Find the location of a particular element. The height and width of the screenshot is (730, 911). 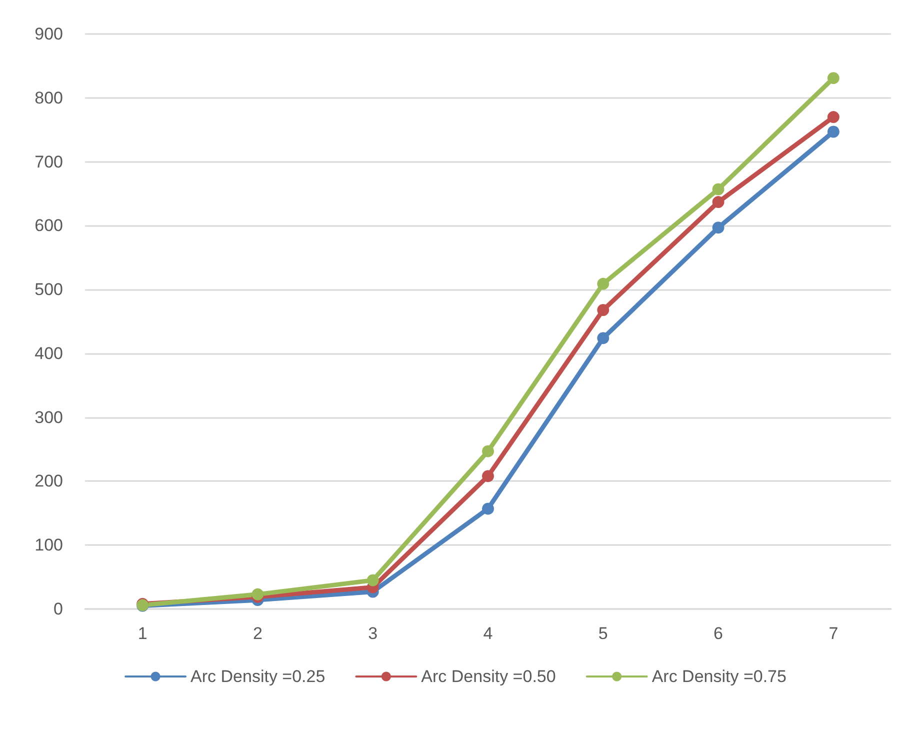

y-tick-label: 0 is located at coordinates (58, 609).